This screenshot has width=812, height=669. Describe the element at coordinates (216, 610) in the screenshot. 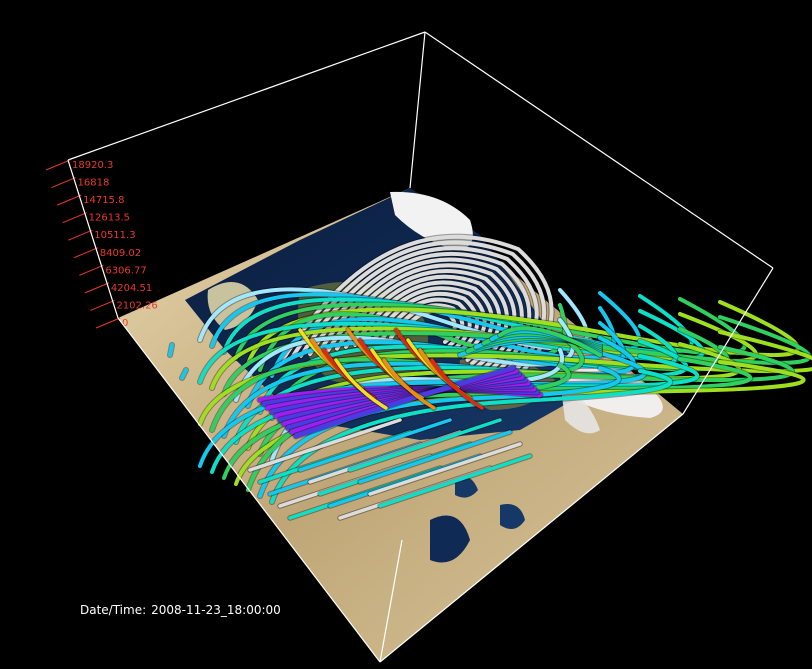

I see `datetime-value: 2008-11-23_18:00:00` at that location.